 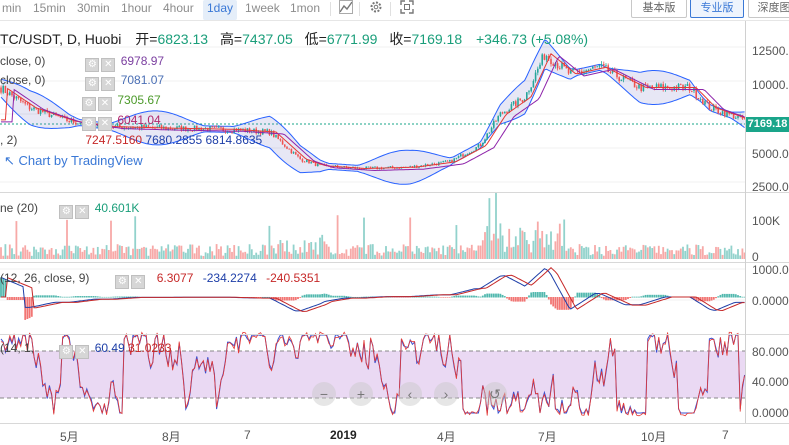 What do you see at coordinates (178, 8) in the screenshot?
I see `tf-4hour: 4hour` at bounding box center [178, 8].